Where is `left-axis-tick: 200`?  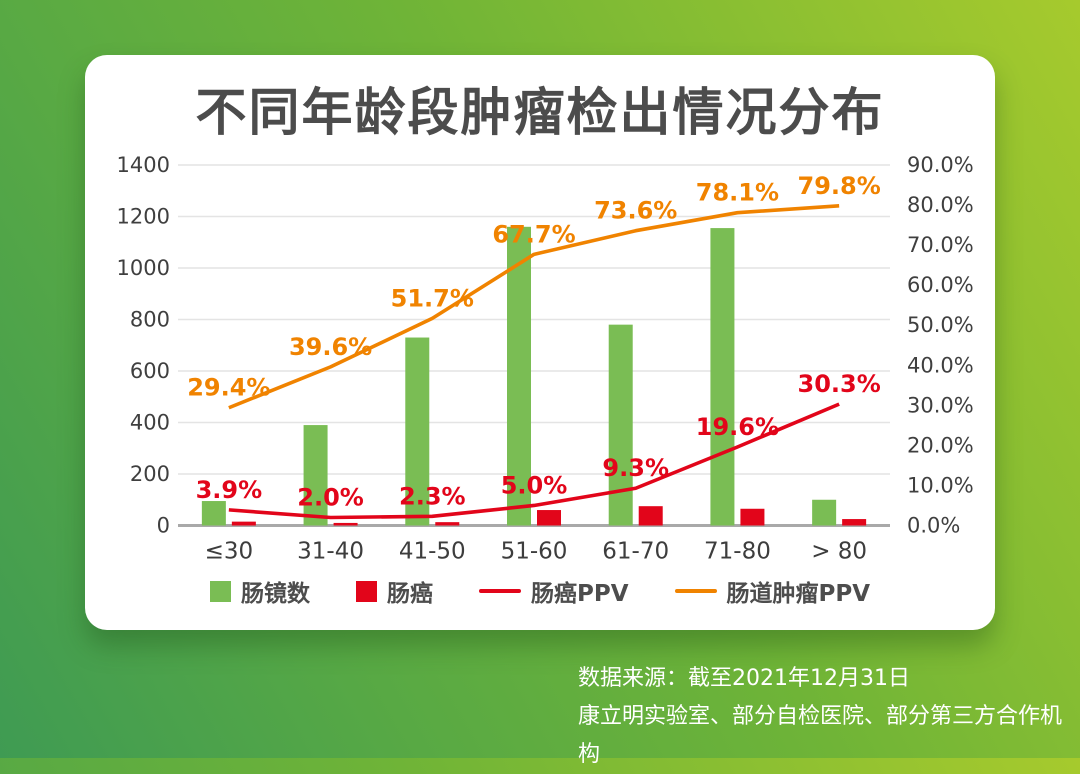 left-axis-tick: 200 is located at coordinates (150, 474).